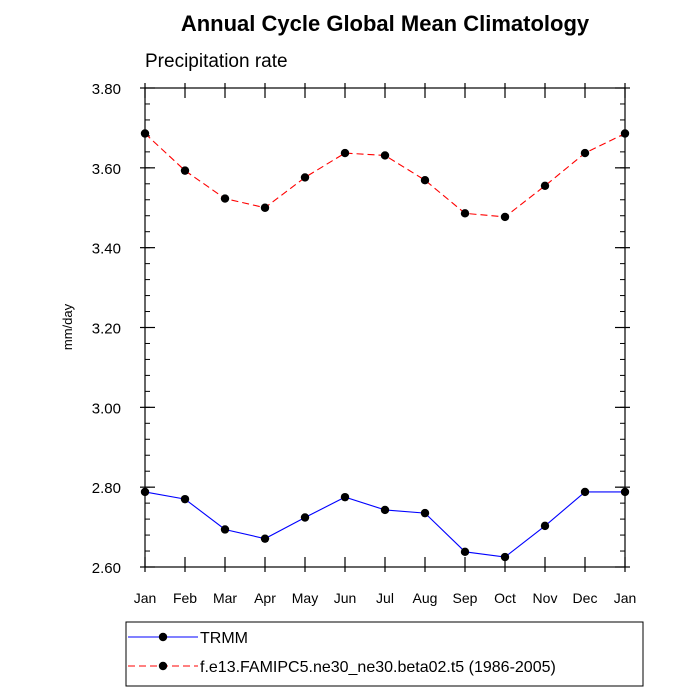  Describe the element at coordinates (425, 598) in the screenshot. I see `x-tick-label: Aug` at that location.